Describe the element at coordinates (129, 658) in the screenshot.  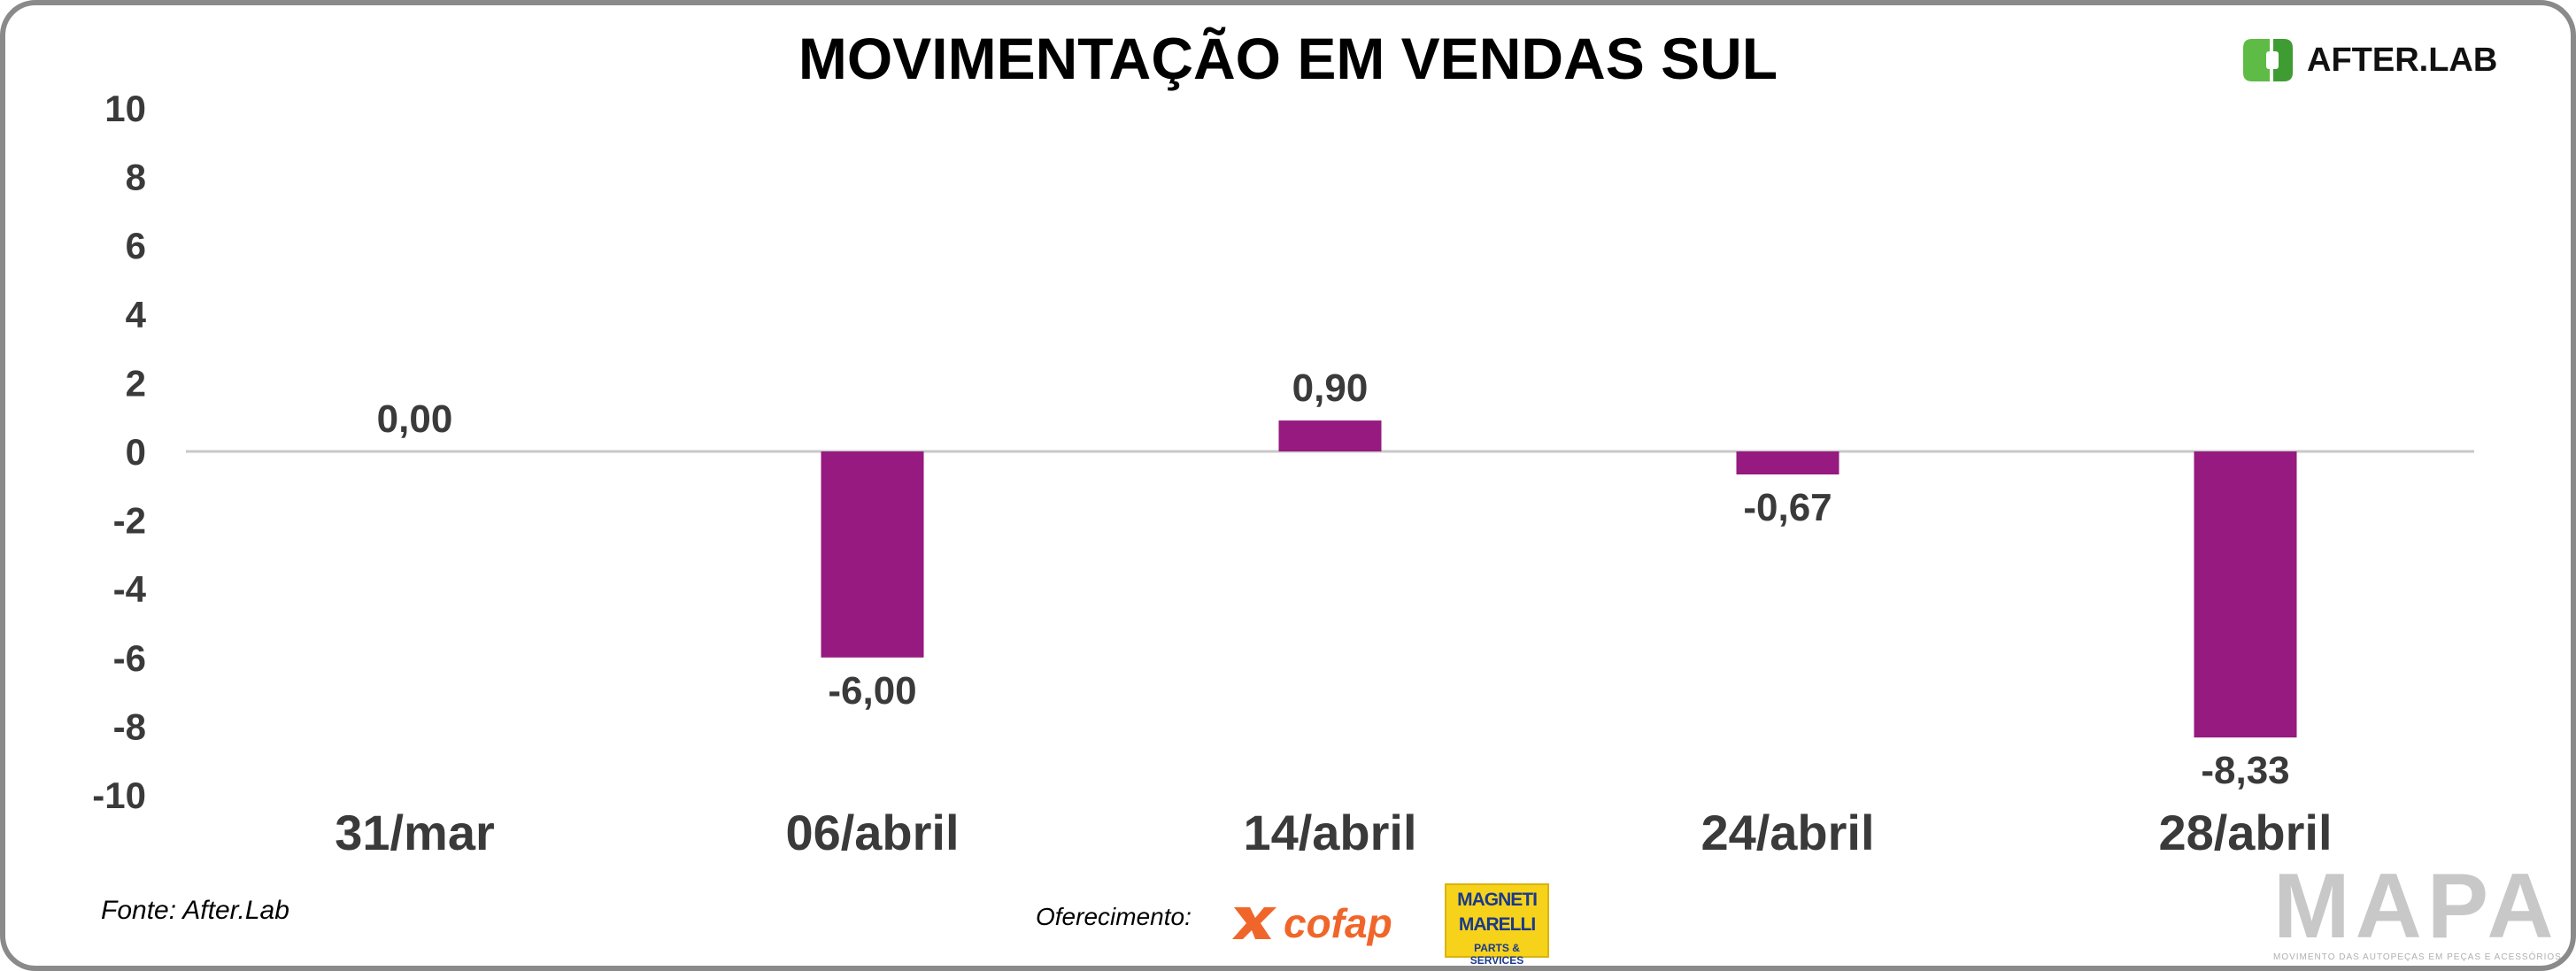
I see `y-tick-label: -6` at that location.